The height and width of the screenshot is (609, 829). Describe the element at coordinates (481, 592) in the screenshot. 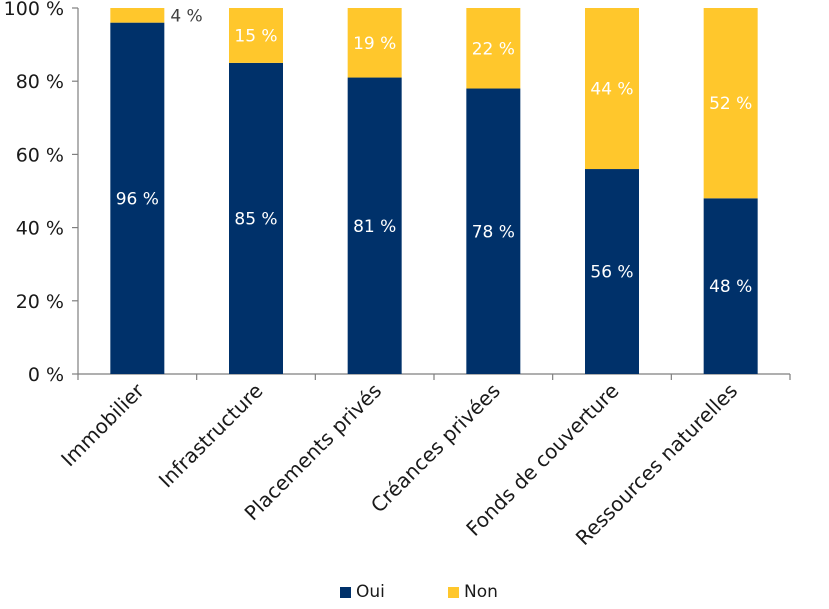

I see `legend-label-non: Non` at that location.